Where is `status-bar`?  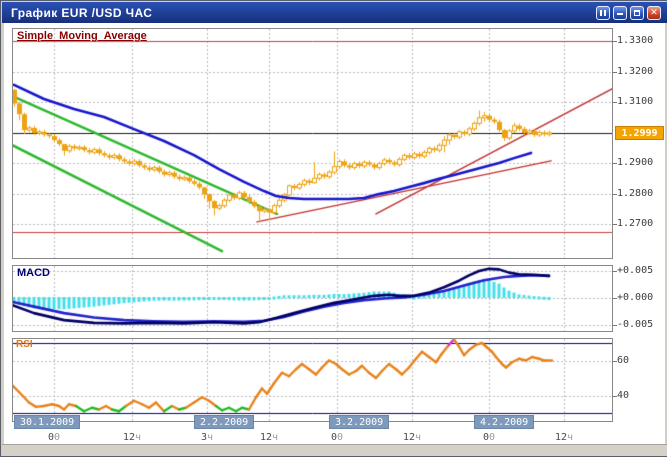
status-bar is located at coordinates (334, 449).